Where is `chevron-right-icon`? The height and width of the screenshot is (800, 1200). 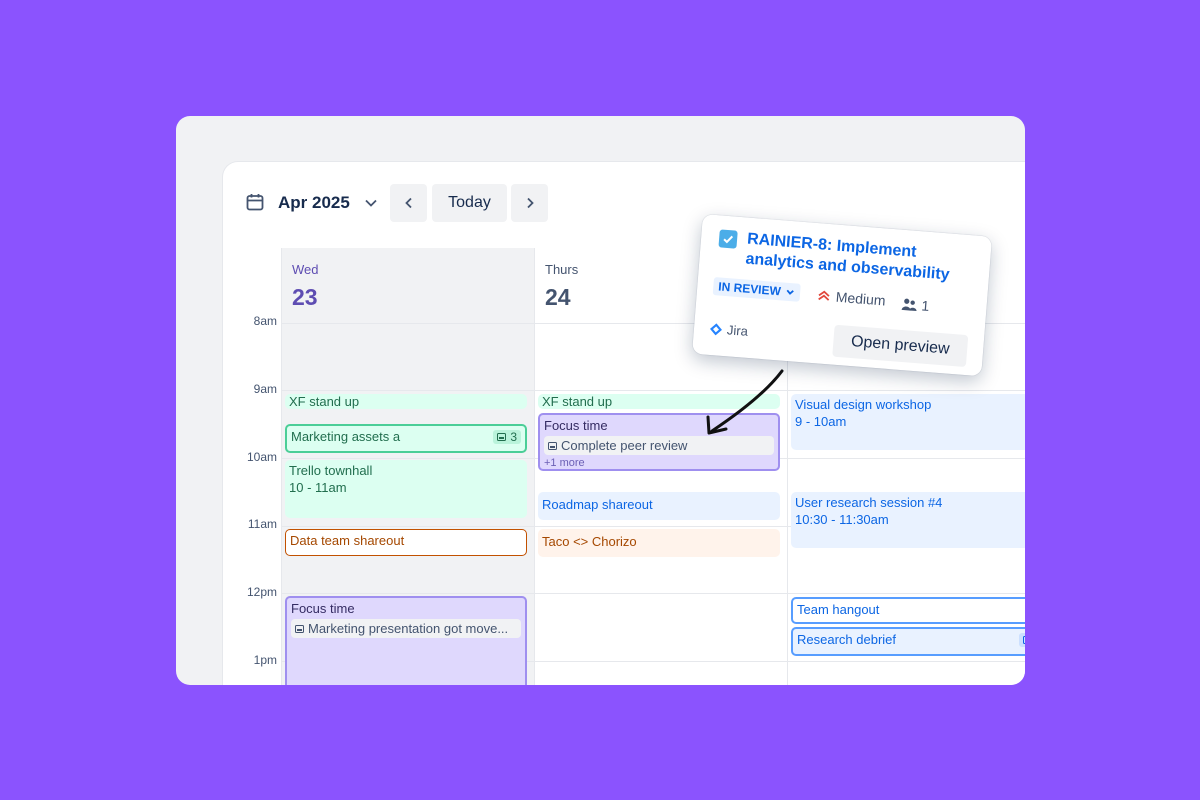
chevron-right-icon is located at coordinates (530, 203).